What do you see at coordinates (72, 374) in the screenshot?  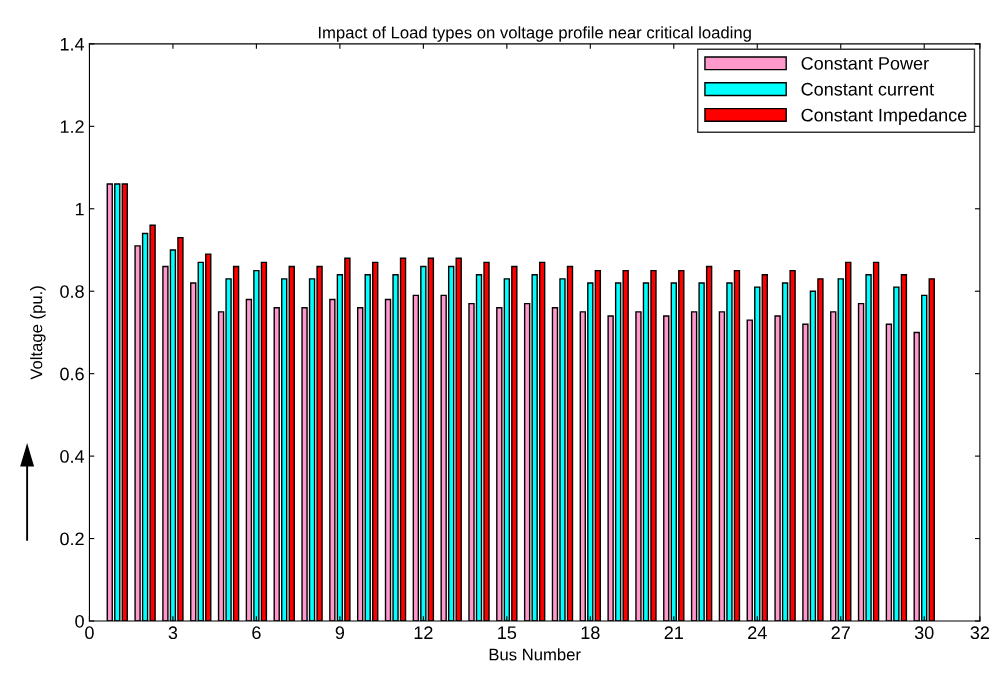 I see `y-tick-label: 0.6` at bounding box center [72, 374].